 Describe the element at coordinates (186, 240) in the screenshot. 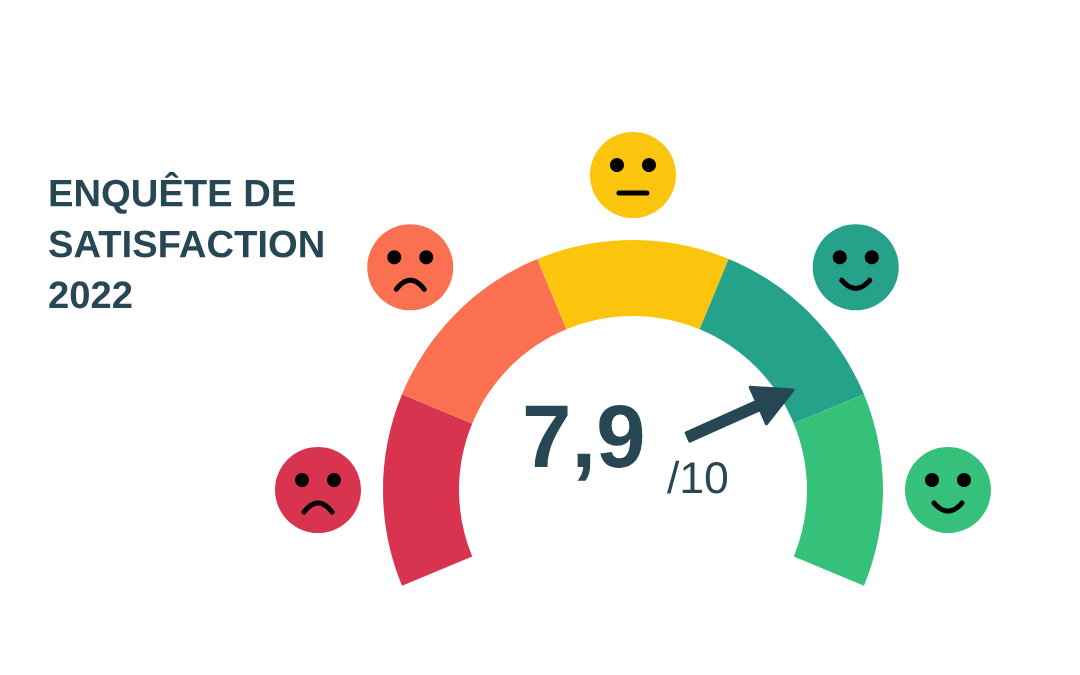

I see `chart-title: ENQUÊTE DE SATISFACTION 2022` at that location.